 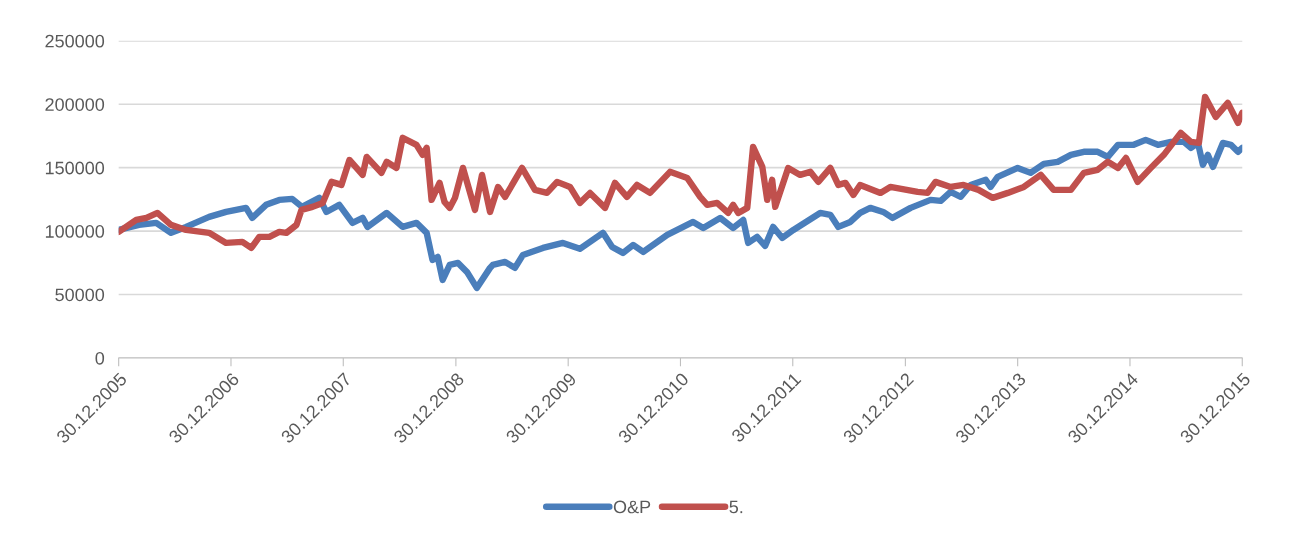 I want to click on y-tick-label: 0, so click(x=100, y=358).